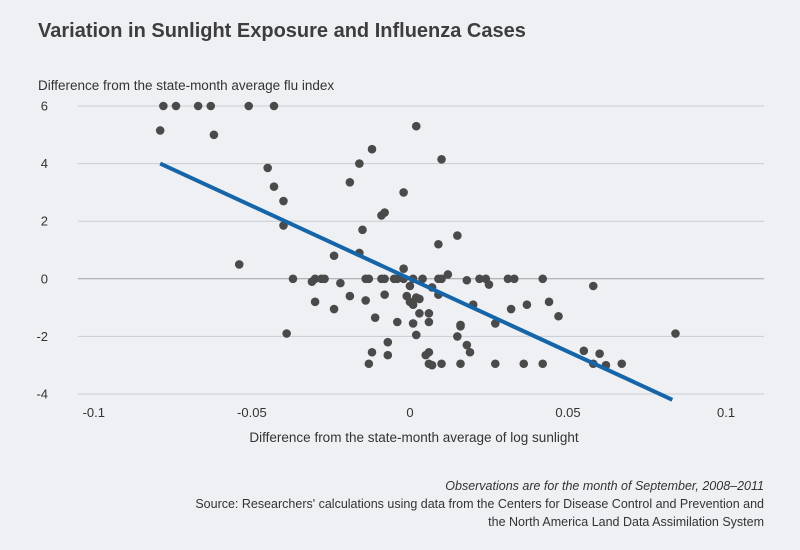  Describe the element at coordinates (726, 412) in the screenshot. I see `x-tick-label: 0.1` at that location.